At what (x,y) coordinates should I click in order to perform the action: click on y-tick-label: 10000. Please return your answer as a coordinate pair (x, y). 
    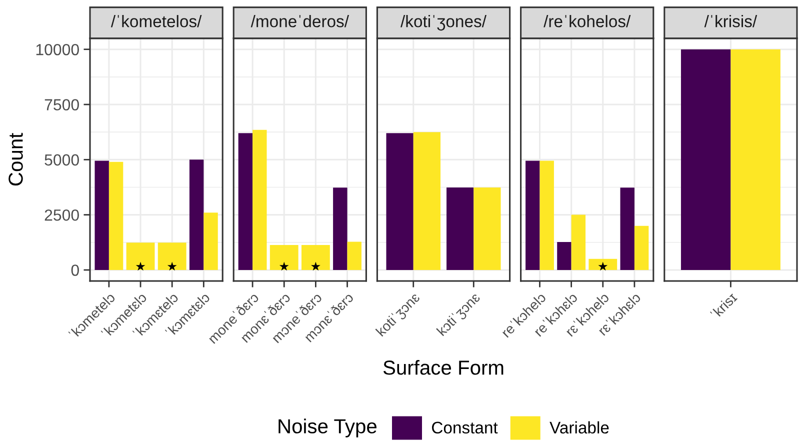
    Looking at the image, I should click on (57, 50).